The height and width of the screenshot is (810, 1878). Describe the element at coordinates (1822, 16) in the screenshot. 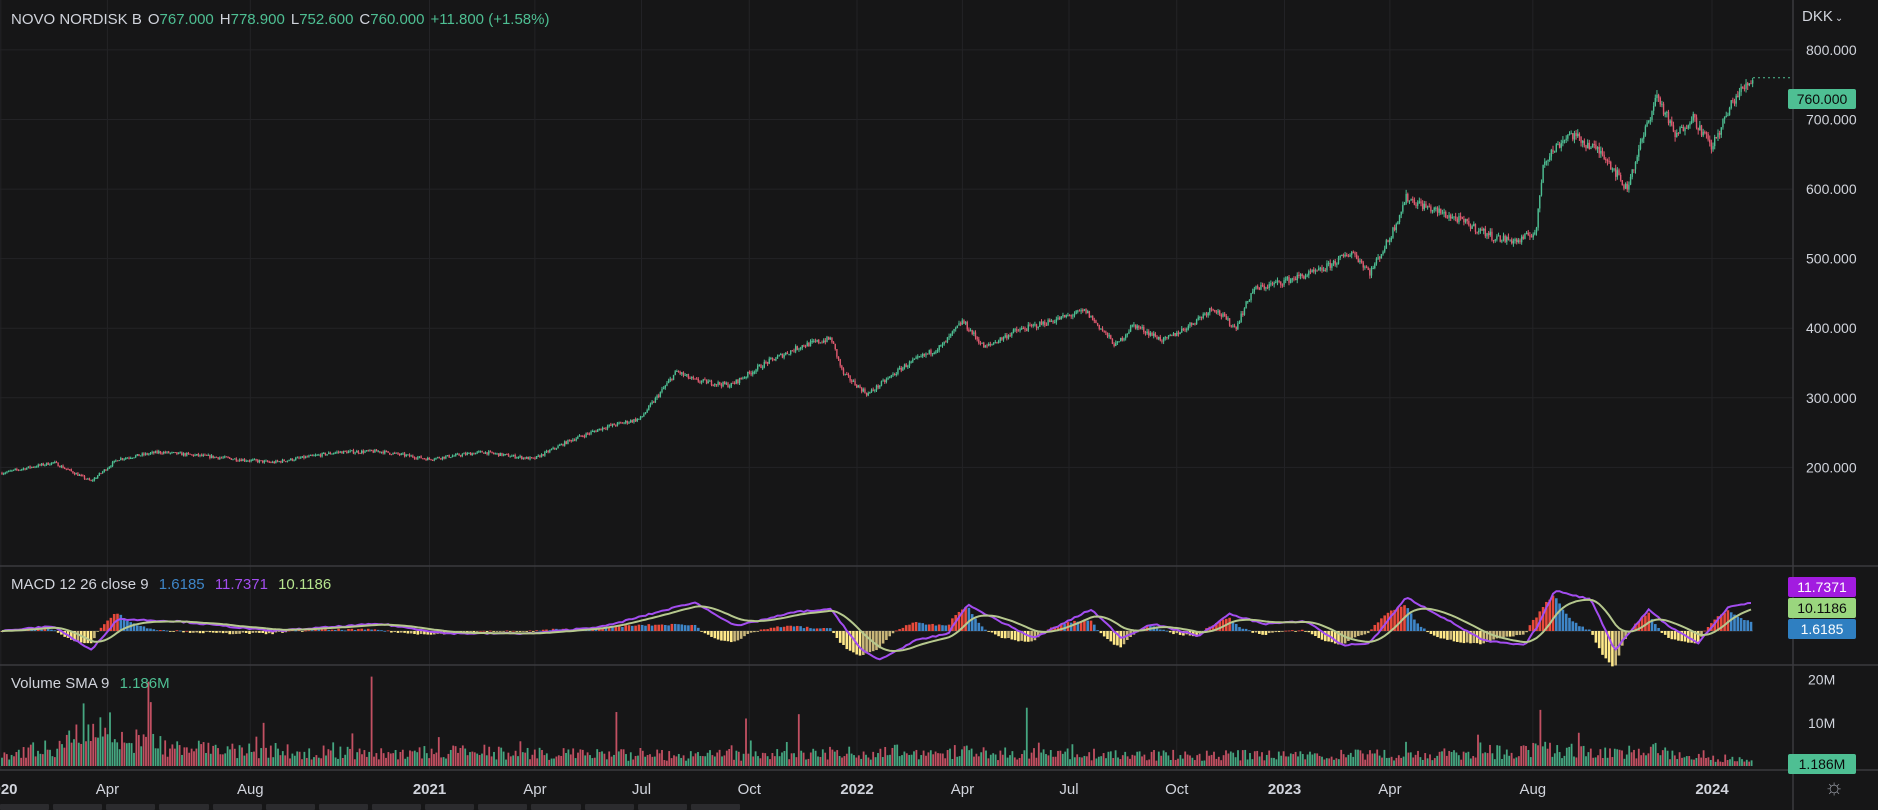

I see `currency-selector: DKK ⌄` at that location.